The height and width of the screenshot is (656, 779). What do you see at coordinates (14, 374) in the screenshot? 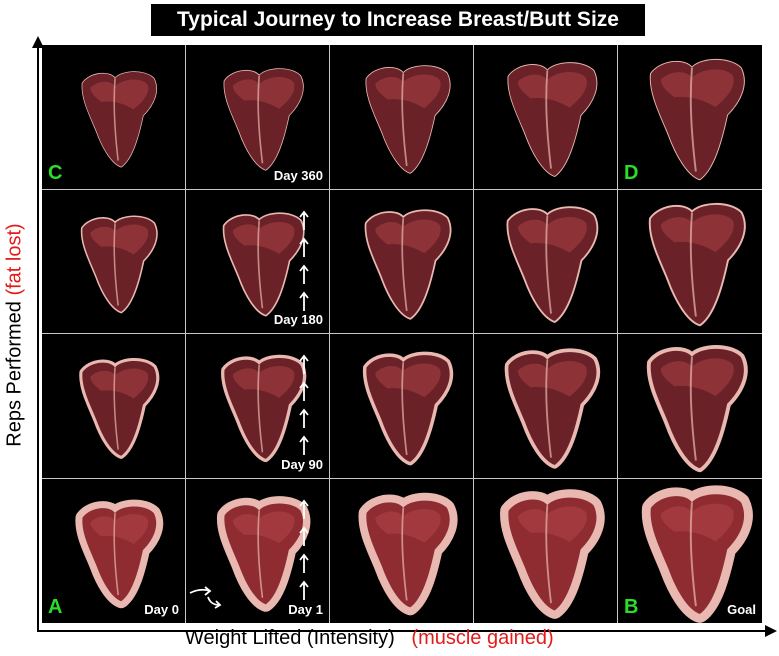
I see `y-axis-label-main: Reps Performed` at bounding box center [14, 374].